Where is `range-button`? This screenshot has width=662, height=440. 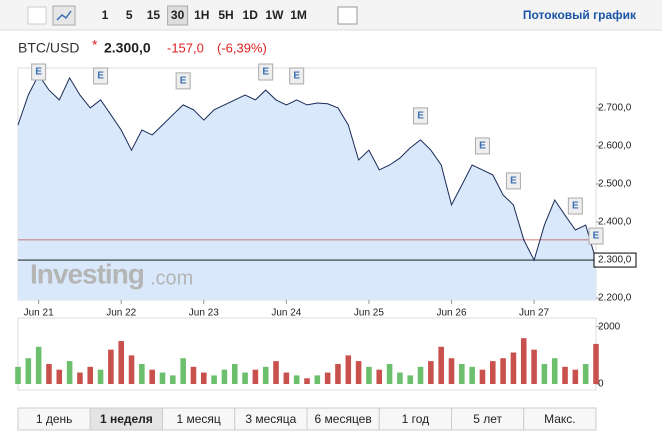
range-button is located at coordinates (560, 419).